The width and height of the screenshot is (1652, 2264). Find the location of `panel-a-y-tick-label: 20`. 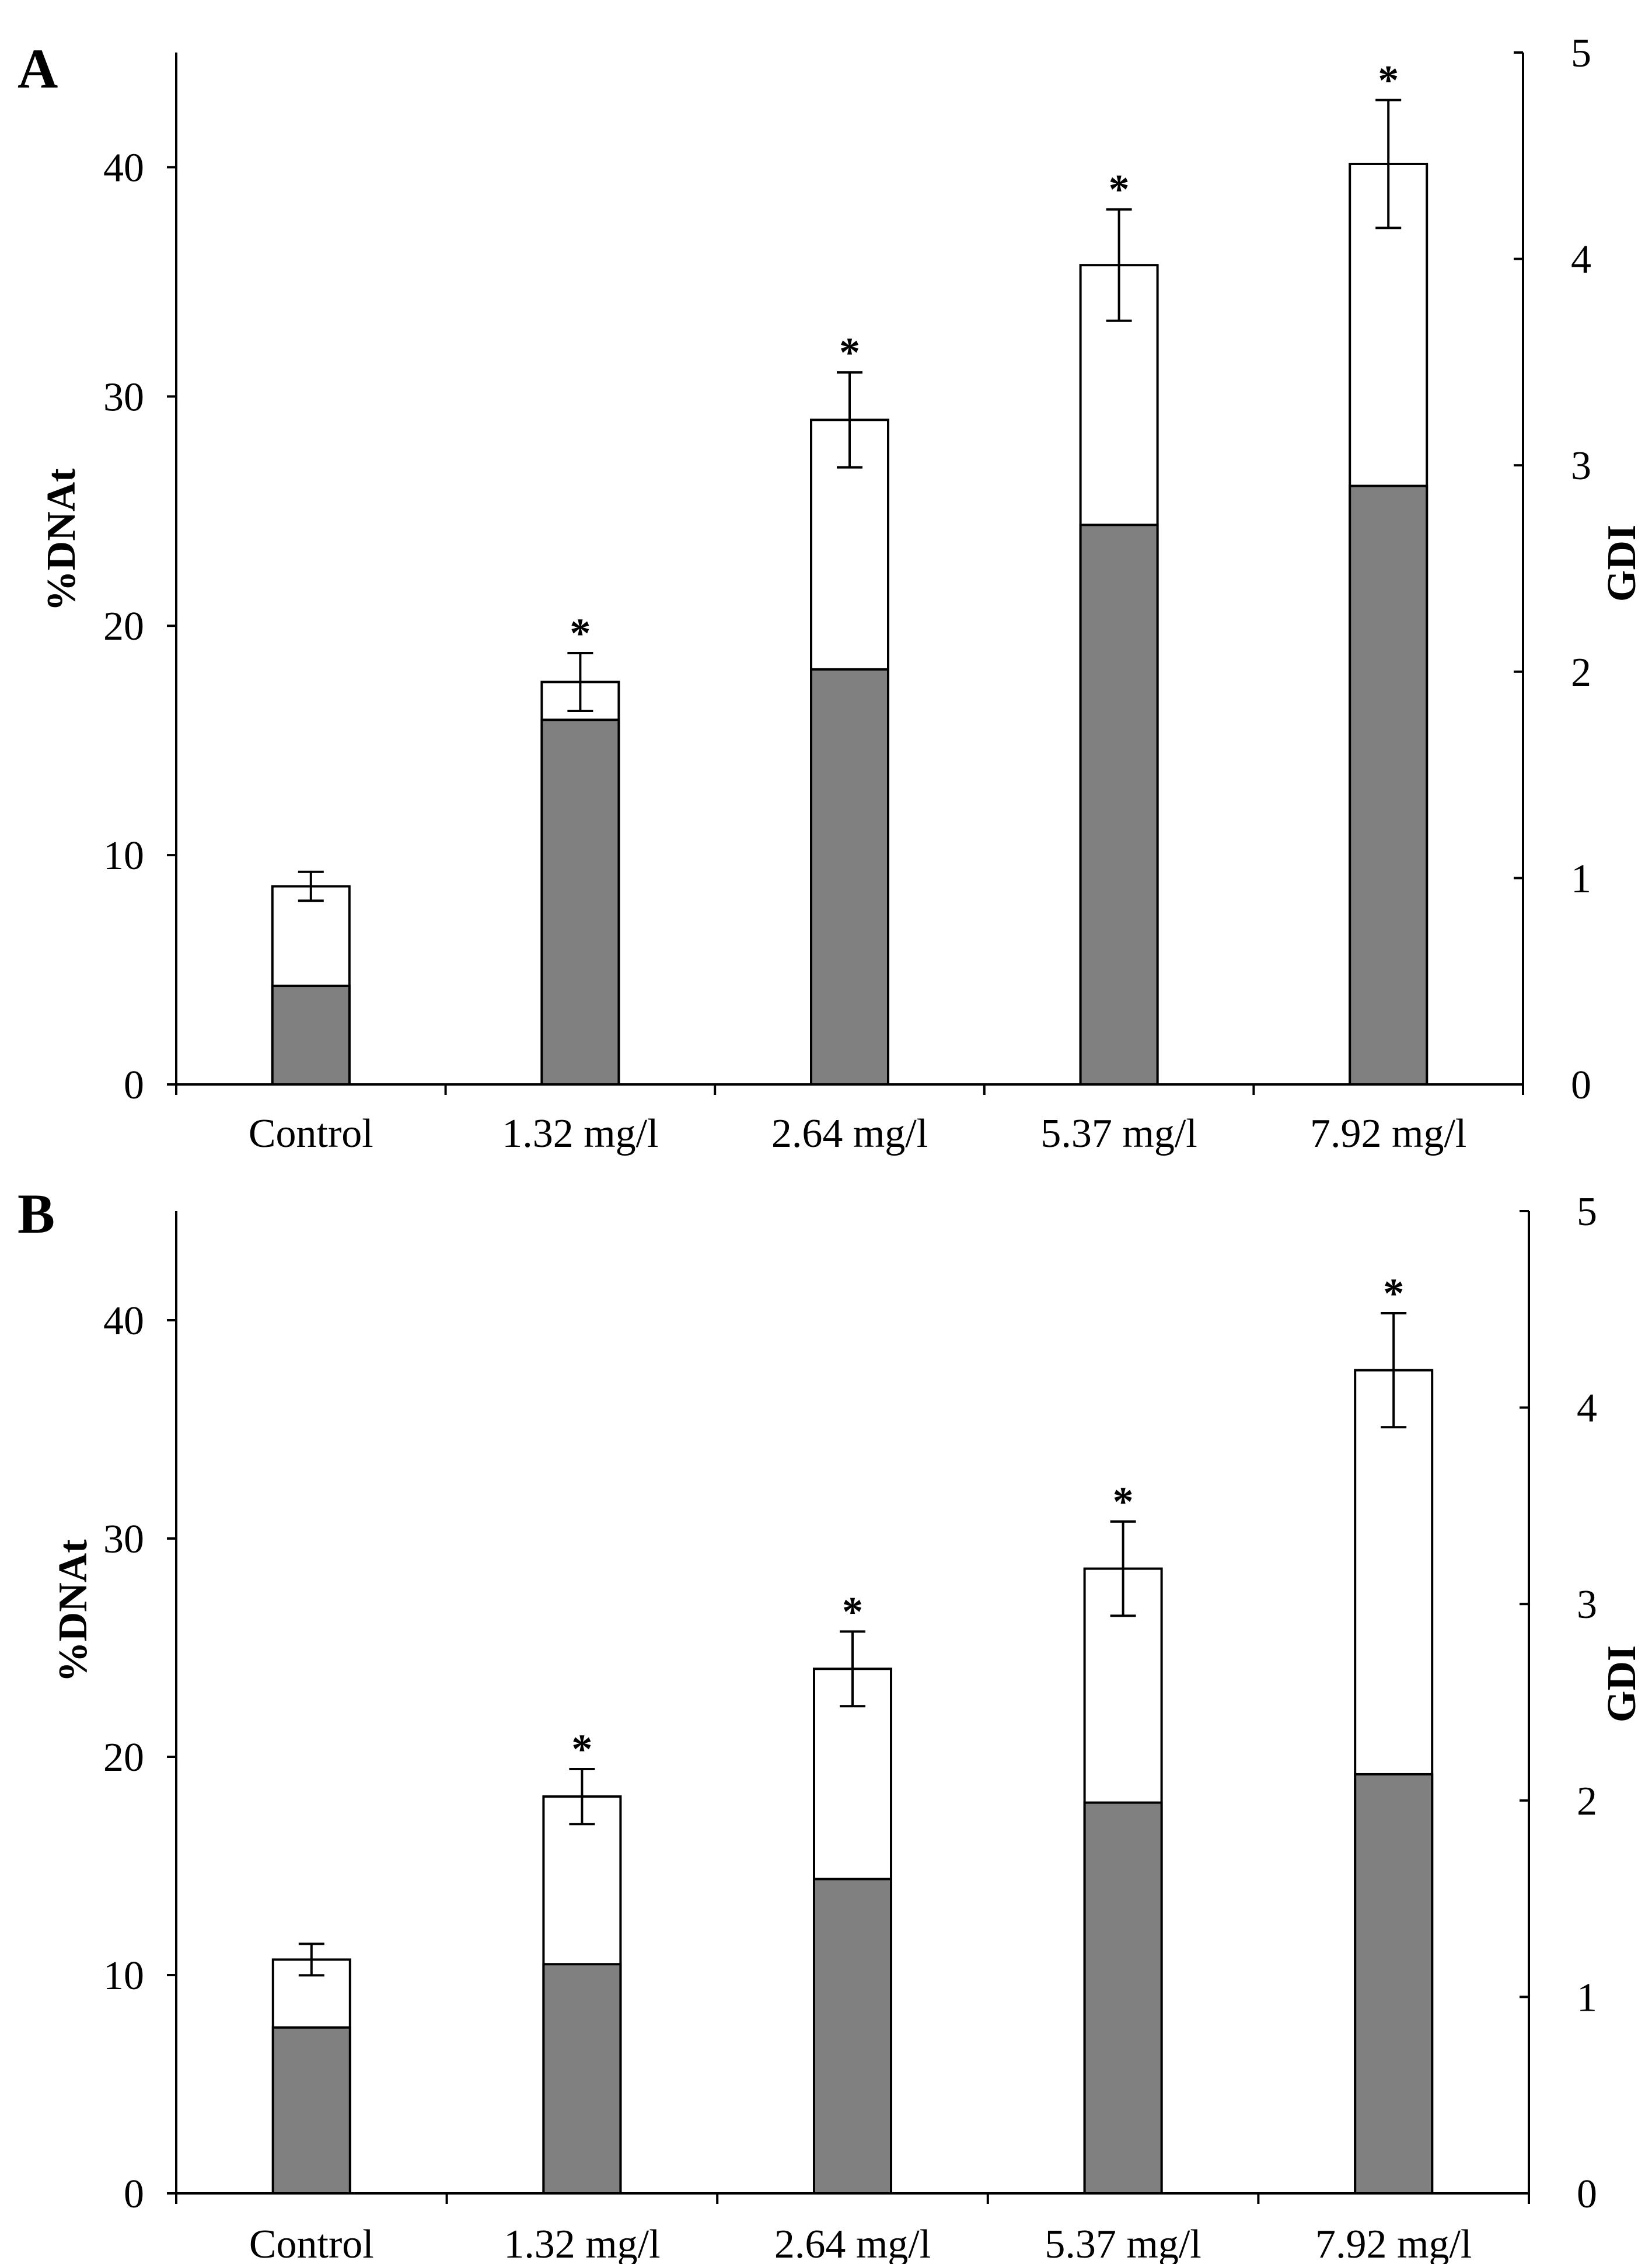

panel-a-y-tick-label: 20 is located at coordinates (124, 626).